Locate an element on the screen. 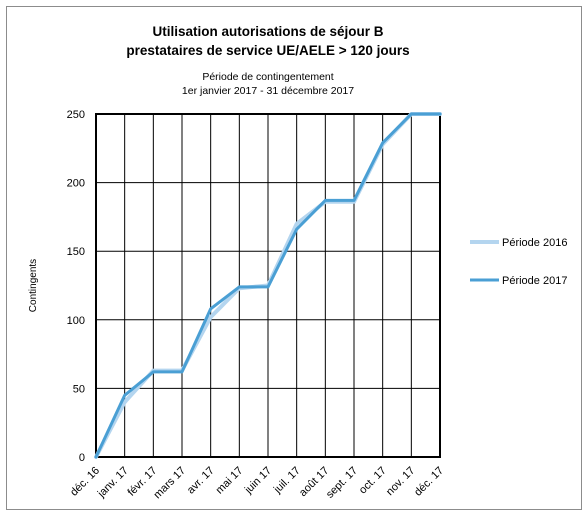 Image resolution: width=588 pixels, height=516 pixels. x-tick-label: oct. 17 is located at coordinates (373, 481).